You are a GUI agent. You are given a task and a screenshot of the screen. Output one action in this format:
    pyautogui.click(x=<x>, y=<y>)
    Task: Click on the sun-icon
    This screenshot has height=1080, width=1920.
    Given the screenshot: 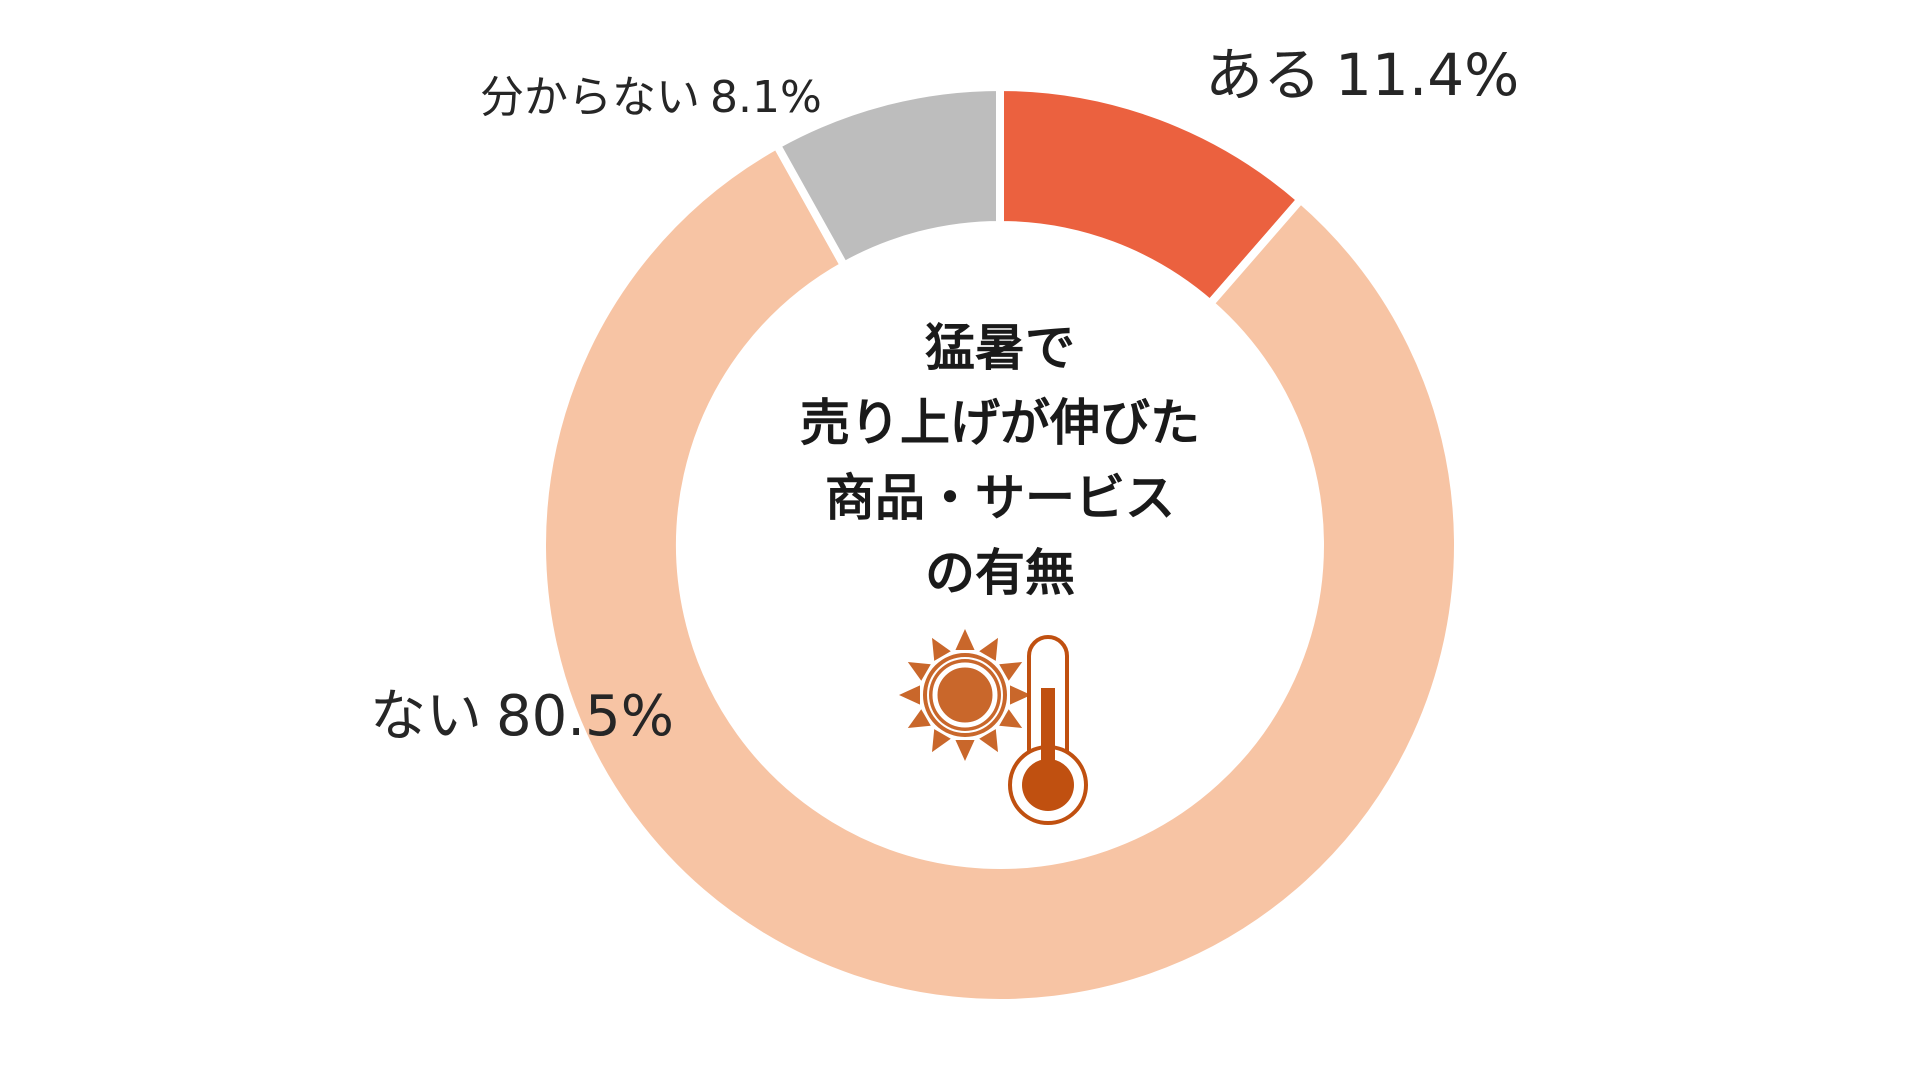 What is the action you would take?
    pyautogui.click(x=965, y=695)
    